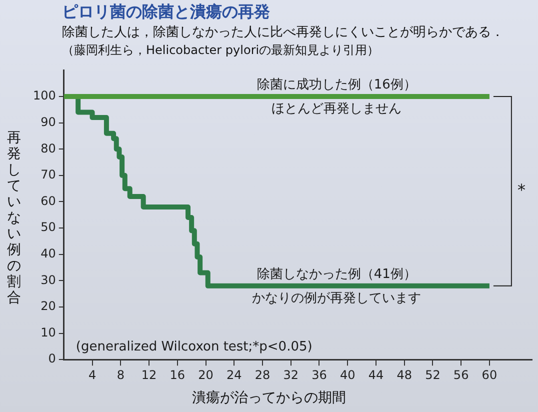 The image size is (538, 412). Describe the element at coordinates (149, 375) in the screenshot. I see `x-tick-label: 12` at that location.